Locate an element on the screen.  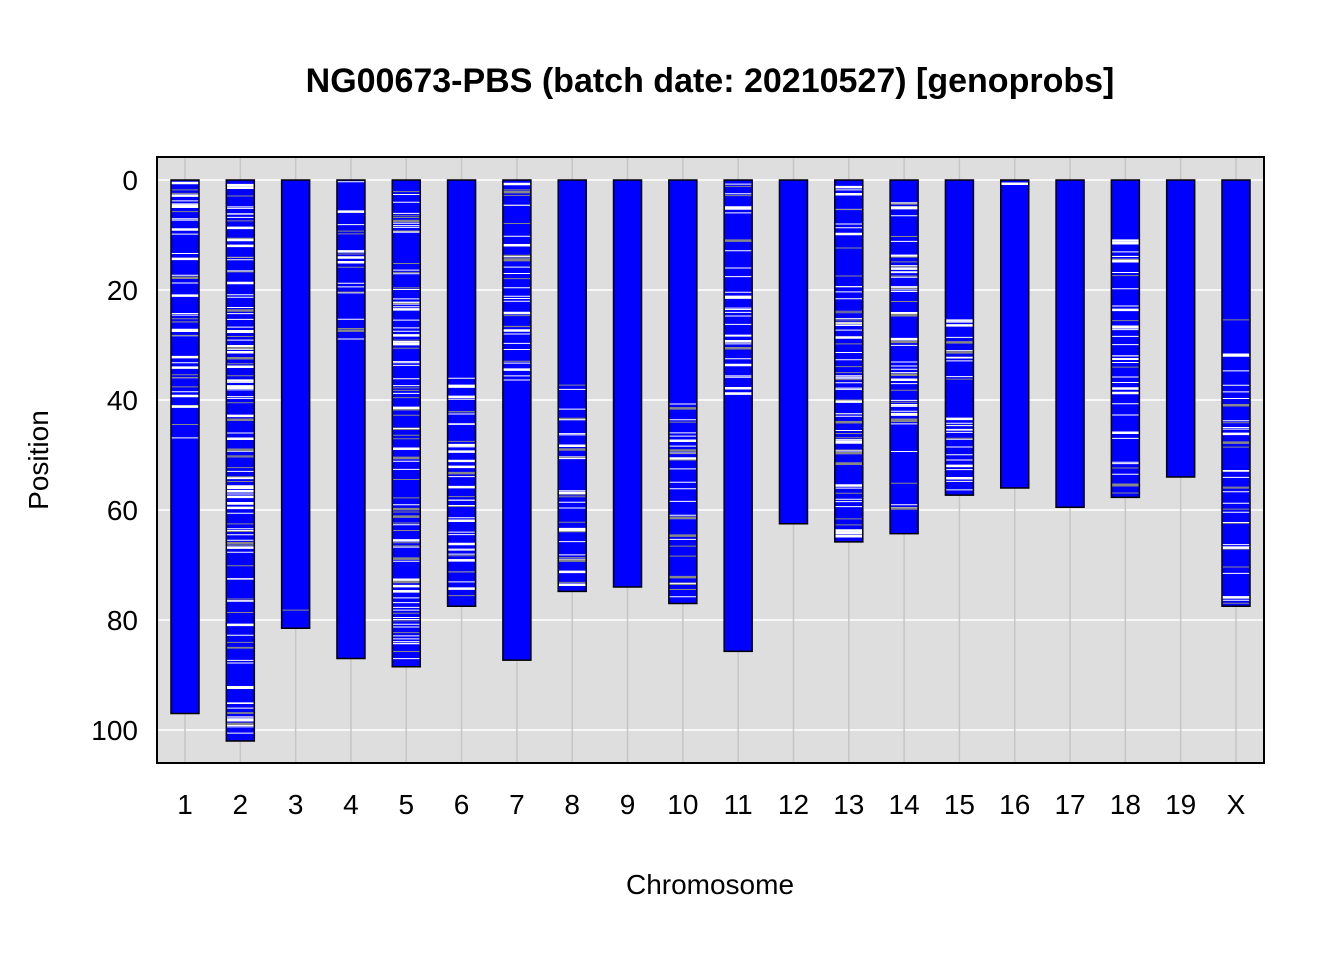
y-tick-label: 100 is located at coordinates (114, 730).